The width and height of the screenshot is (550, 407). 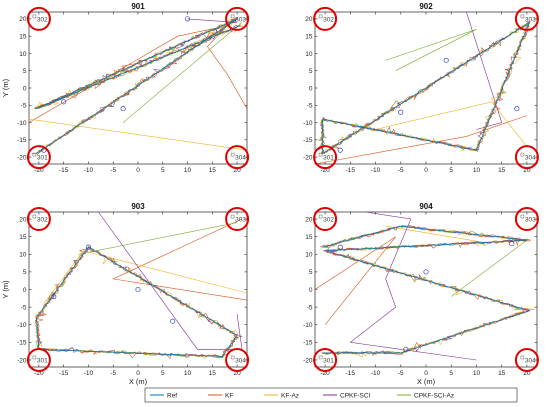 What do you see at coordinates (138, 381) in the screenshot?
I see `x-axis-label: X (m)` at bounding box center [138, 381].